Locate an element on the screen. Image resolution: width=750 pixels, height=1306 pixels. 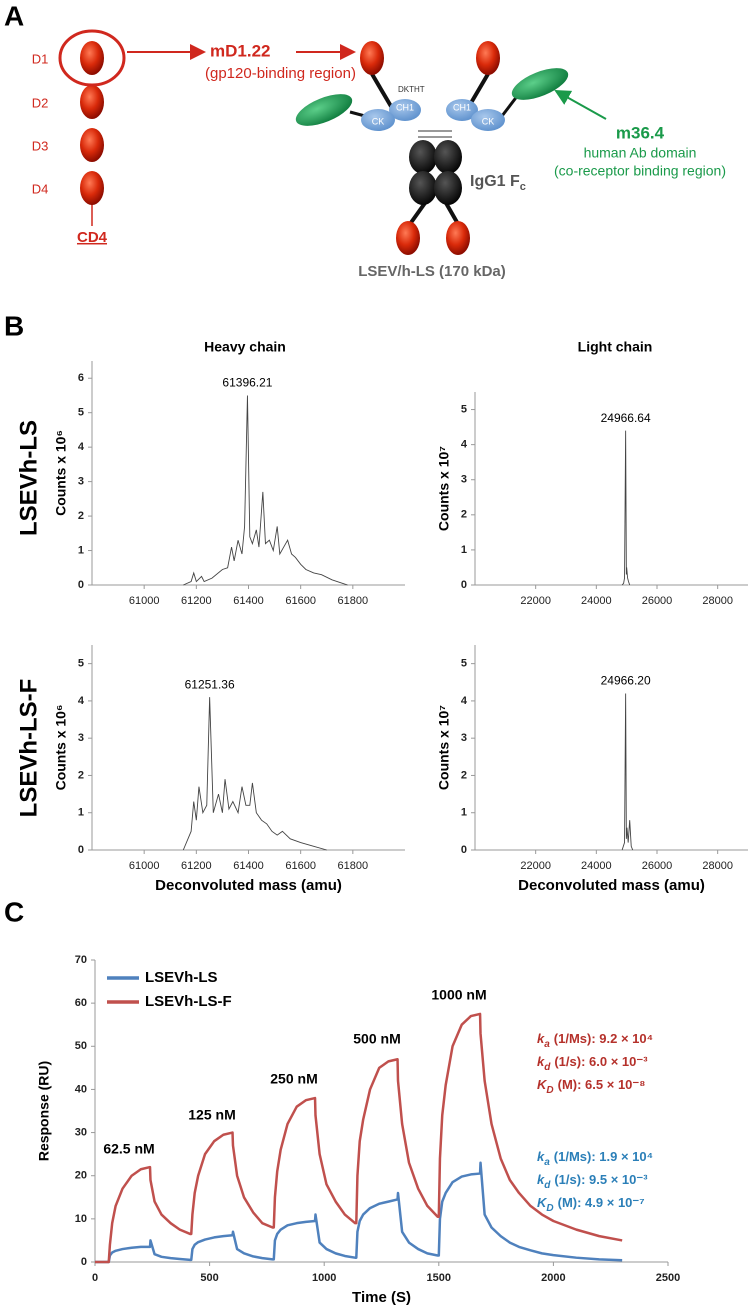
x-tick-label: 61400 is located at coordinates (248, 866).